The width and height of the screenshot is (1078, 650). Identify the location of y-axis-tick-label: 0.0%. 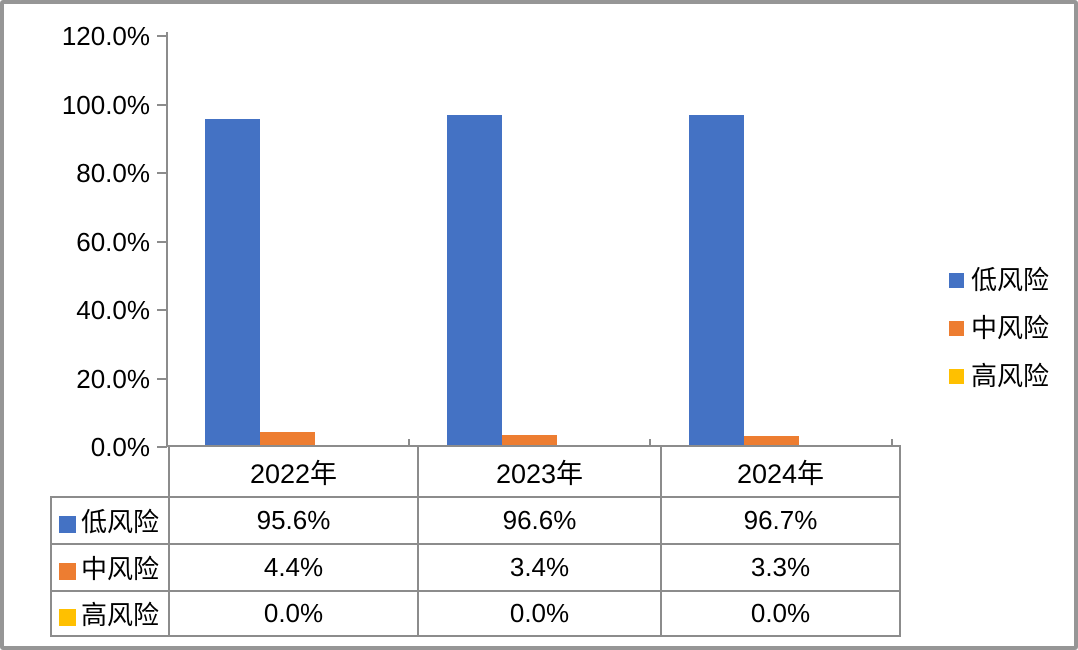
(120, 447).